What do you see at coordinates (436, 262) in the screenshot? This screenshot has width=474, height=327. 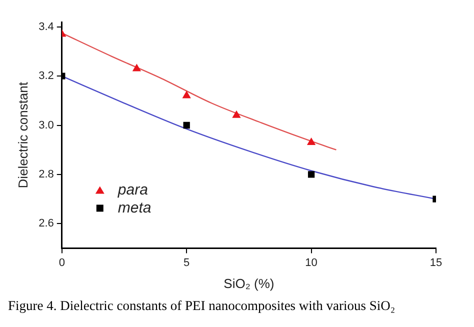 I see `x-tick-label: 15` at bounding box center [436, 262].